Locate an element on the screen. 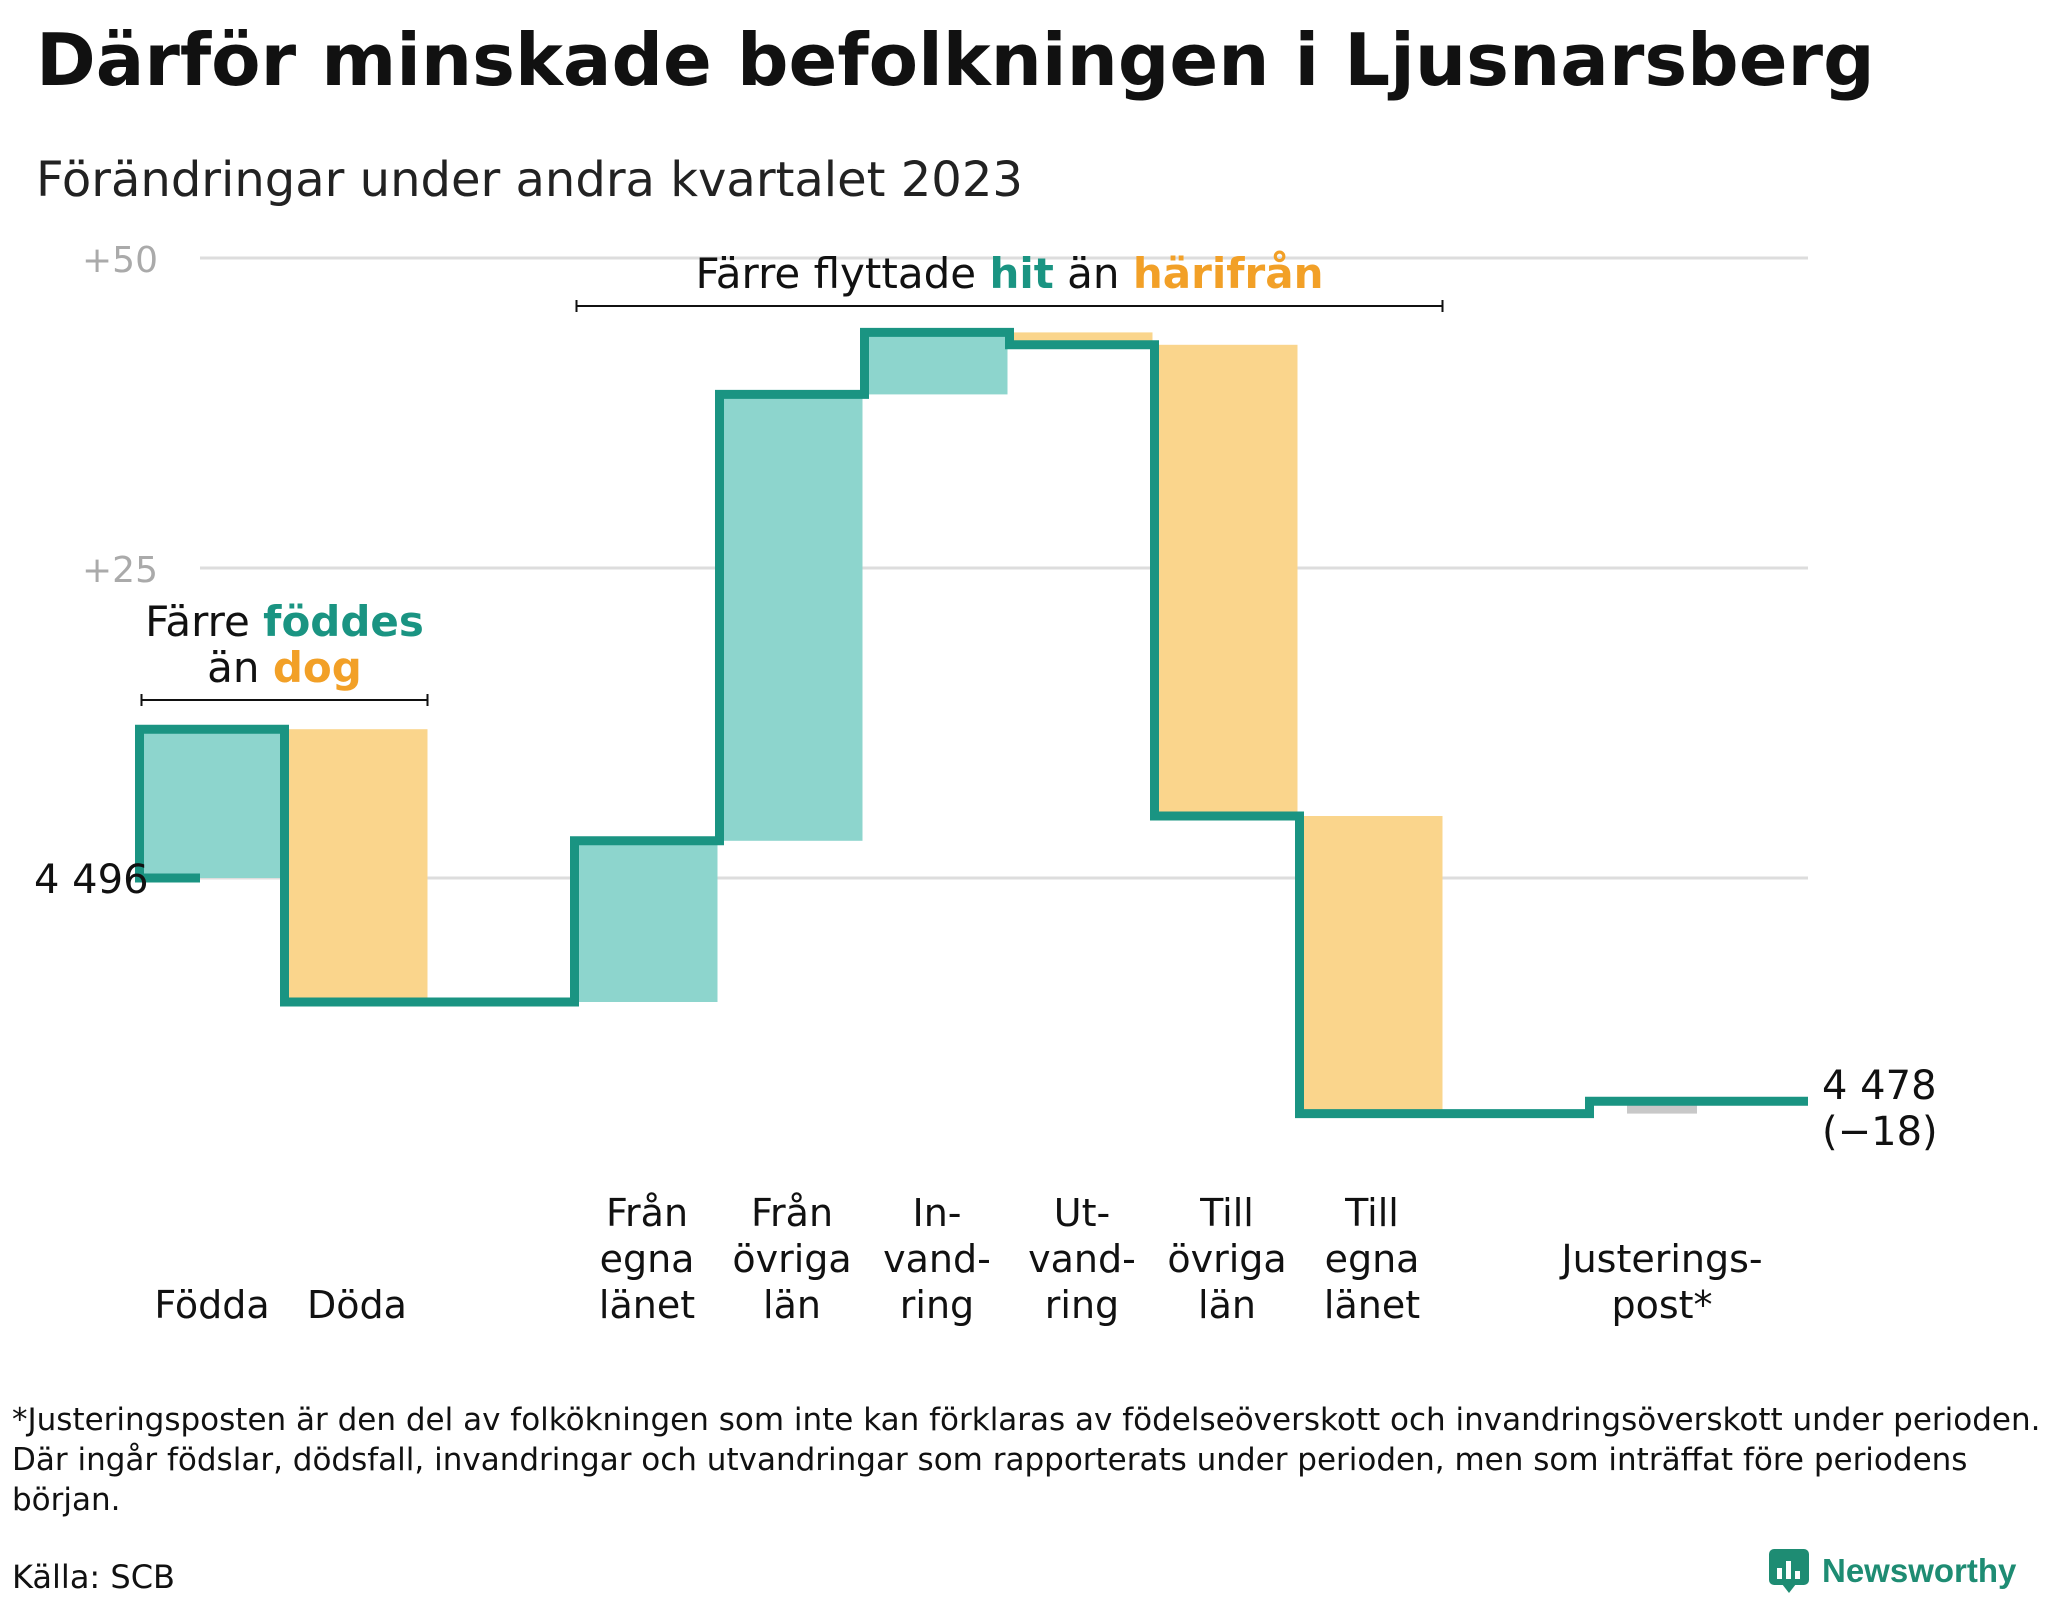 Image resolution: width=2048 pixels, height=1600 pixels. start-value-label: 4 496 is located at coordinates (91, 880).